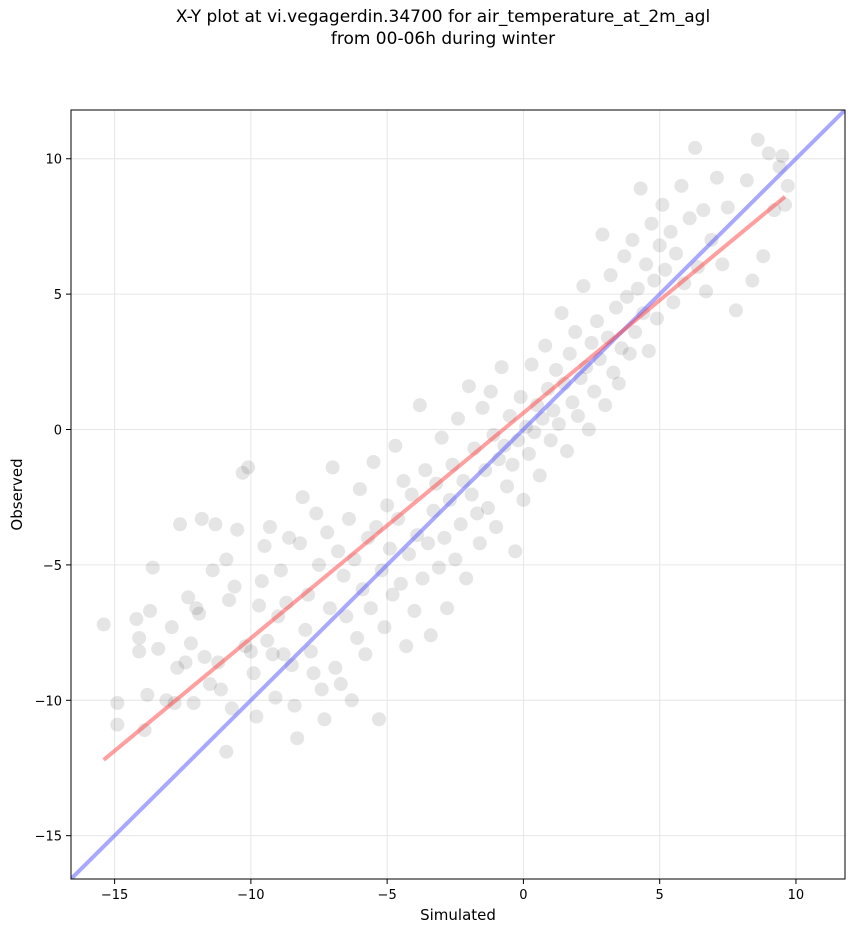  Describe the element at coordinates (53, 160) in the screenshot. I see `y-tick-label: 10` at that location.